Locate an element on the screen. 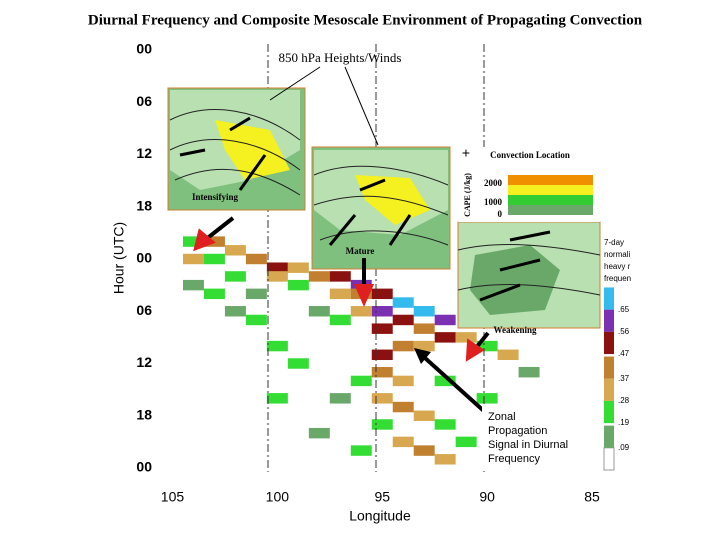  colorbar-title: normali is located at coordinates (617, 254).